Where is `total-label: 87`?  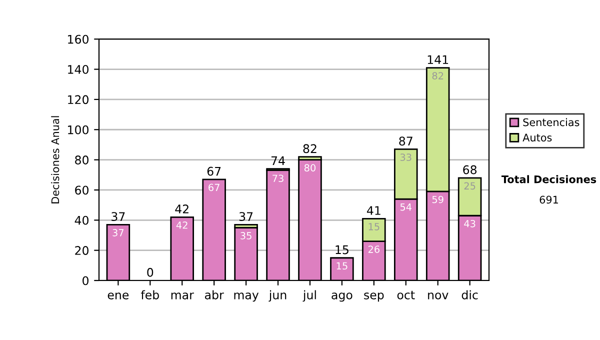
total-label: 87 is located at coordinates (405, 141).